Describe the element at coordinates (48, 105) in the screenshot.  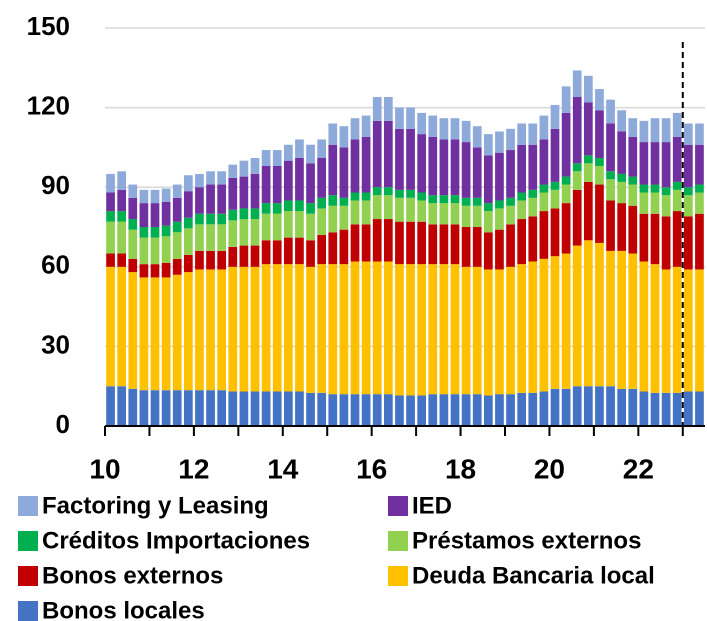
I see `y-tick-label: 120` at that location.